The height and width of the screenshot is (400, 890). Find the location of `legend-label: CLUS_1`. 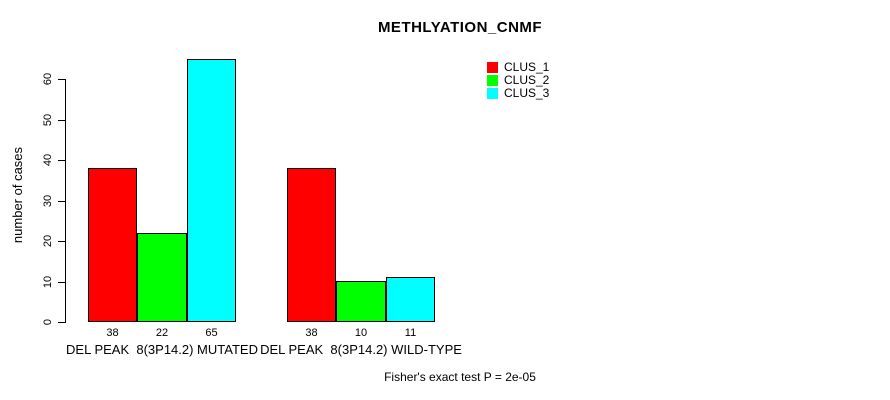

legend-label: CLUS_1 is located at coordinates (527, 67).